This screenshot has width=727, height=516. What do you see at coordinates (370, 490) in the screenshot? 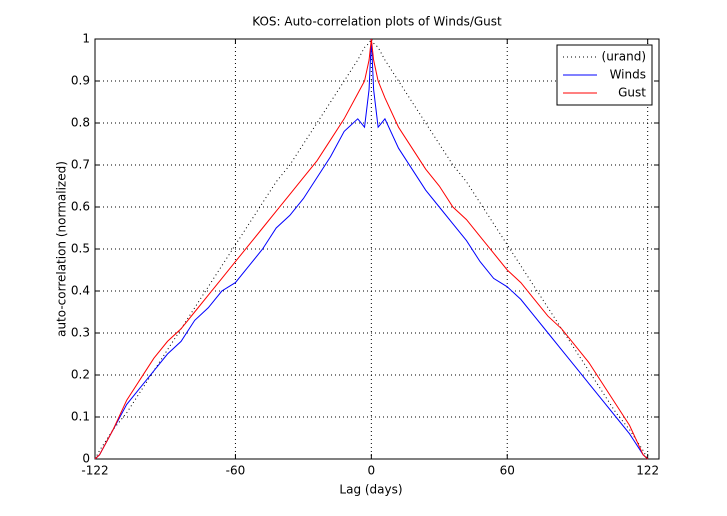
I see `x-axis-label: Lag (days)` at bounding box center [370, 490].